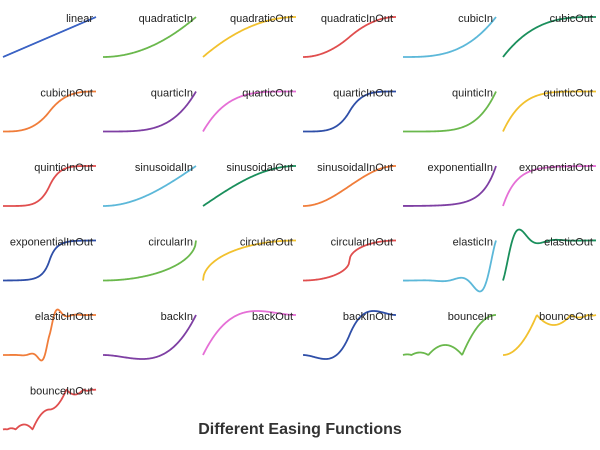  Describe the element at coordinates (449, 112) in the screenshot. I see `series-line-quinticIn` at that location.